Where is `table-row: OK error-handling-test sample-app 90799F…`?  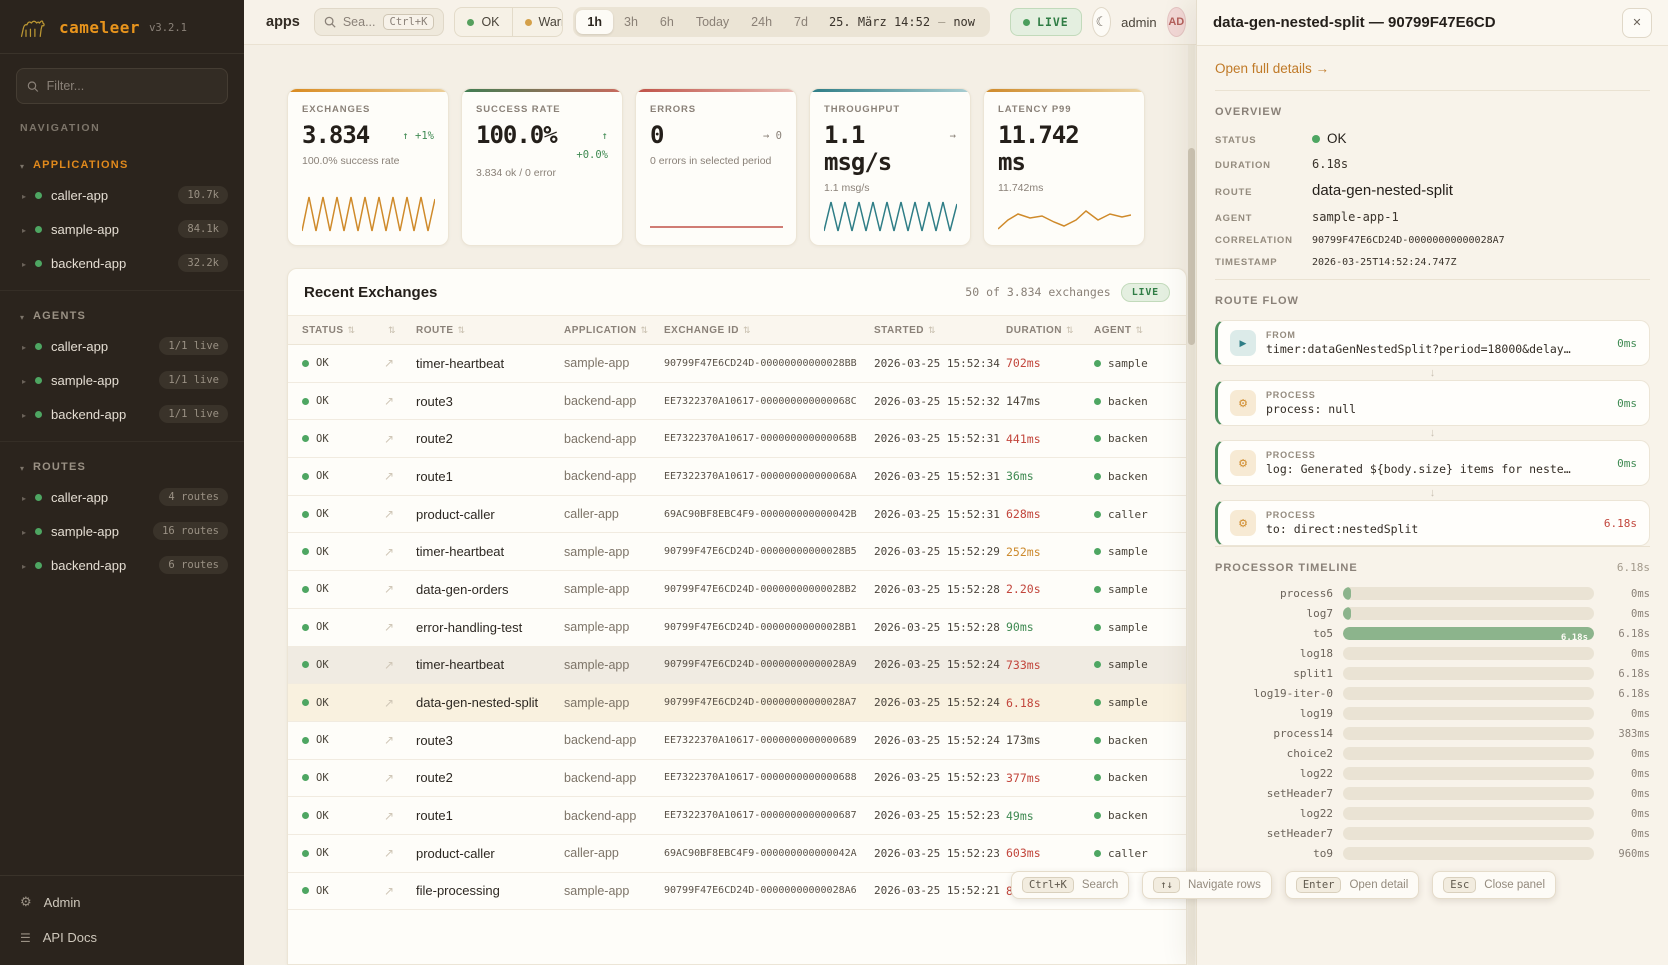
table-row: OK error-handling-test sample-app 90799F… is located at coordinates (737, 628).